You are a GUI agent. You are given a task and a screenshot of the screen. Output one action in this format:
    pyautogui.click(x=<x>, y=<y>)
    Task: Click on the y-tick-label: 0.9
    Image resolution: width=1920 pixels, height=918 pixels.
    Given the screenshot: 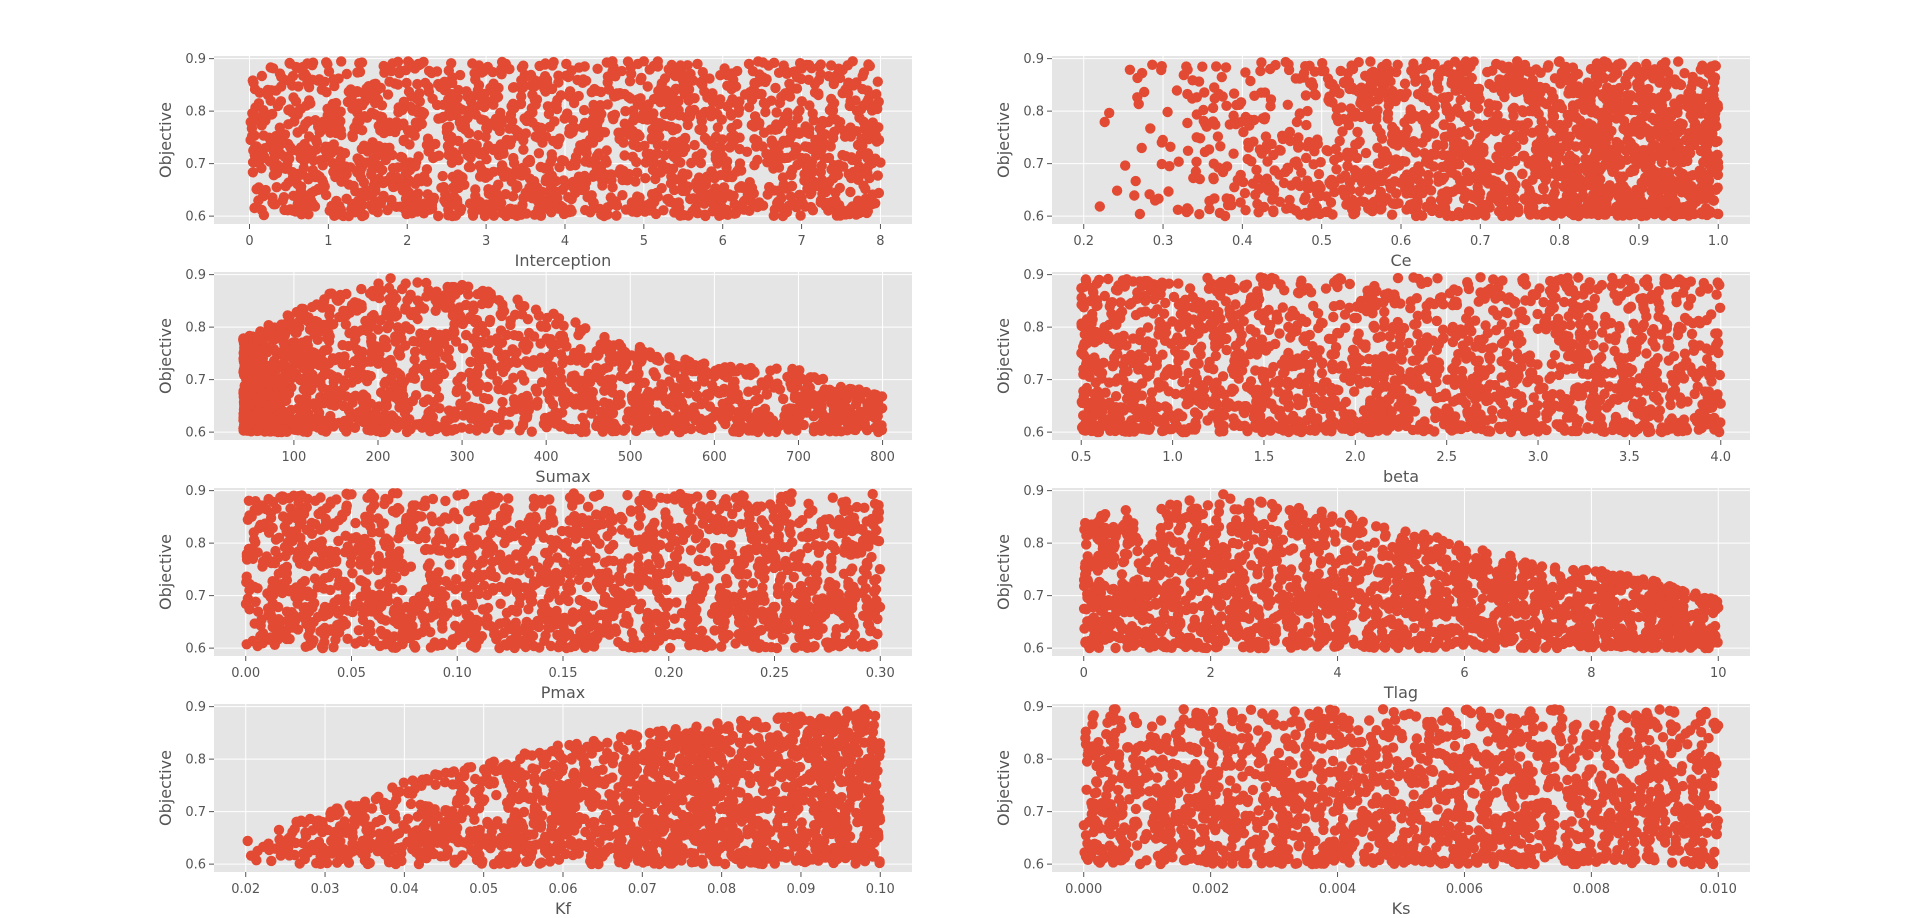 What is the action you would take?
    pyautogui.click(x=195, y=59)
    